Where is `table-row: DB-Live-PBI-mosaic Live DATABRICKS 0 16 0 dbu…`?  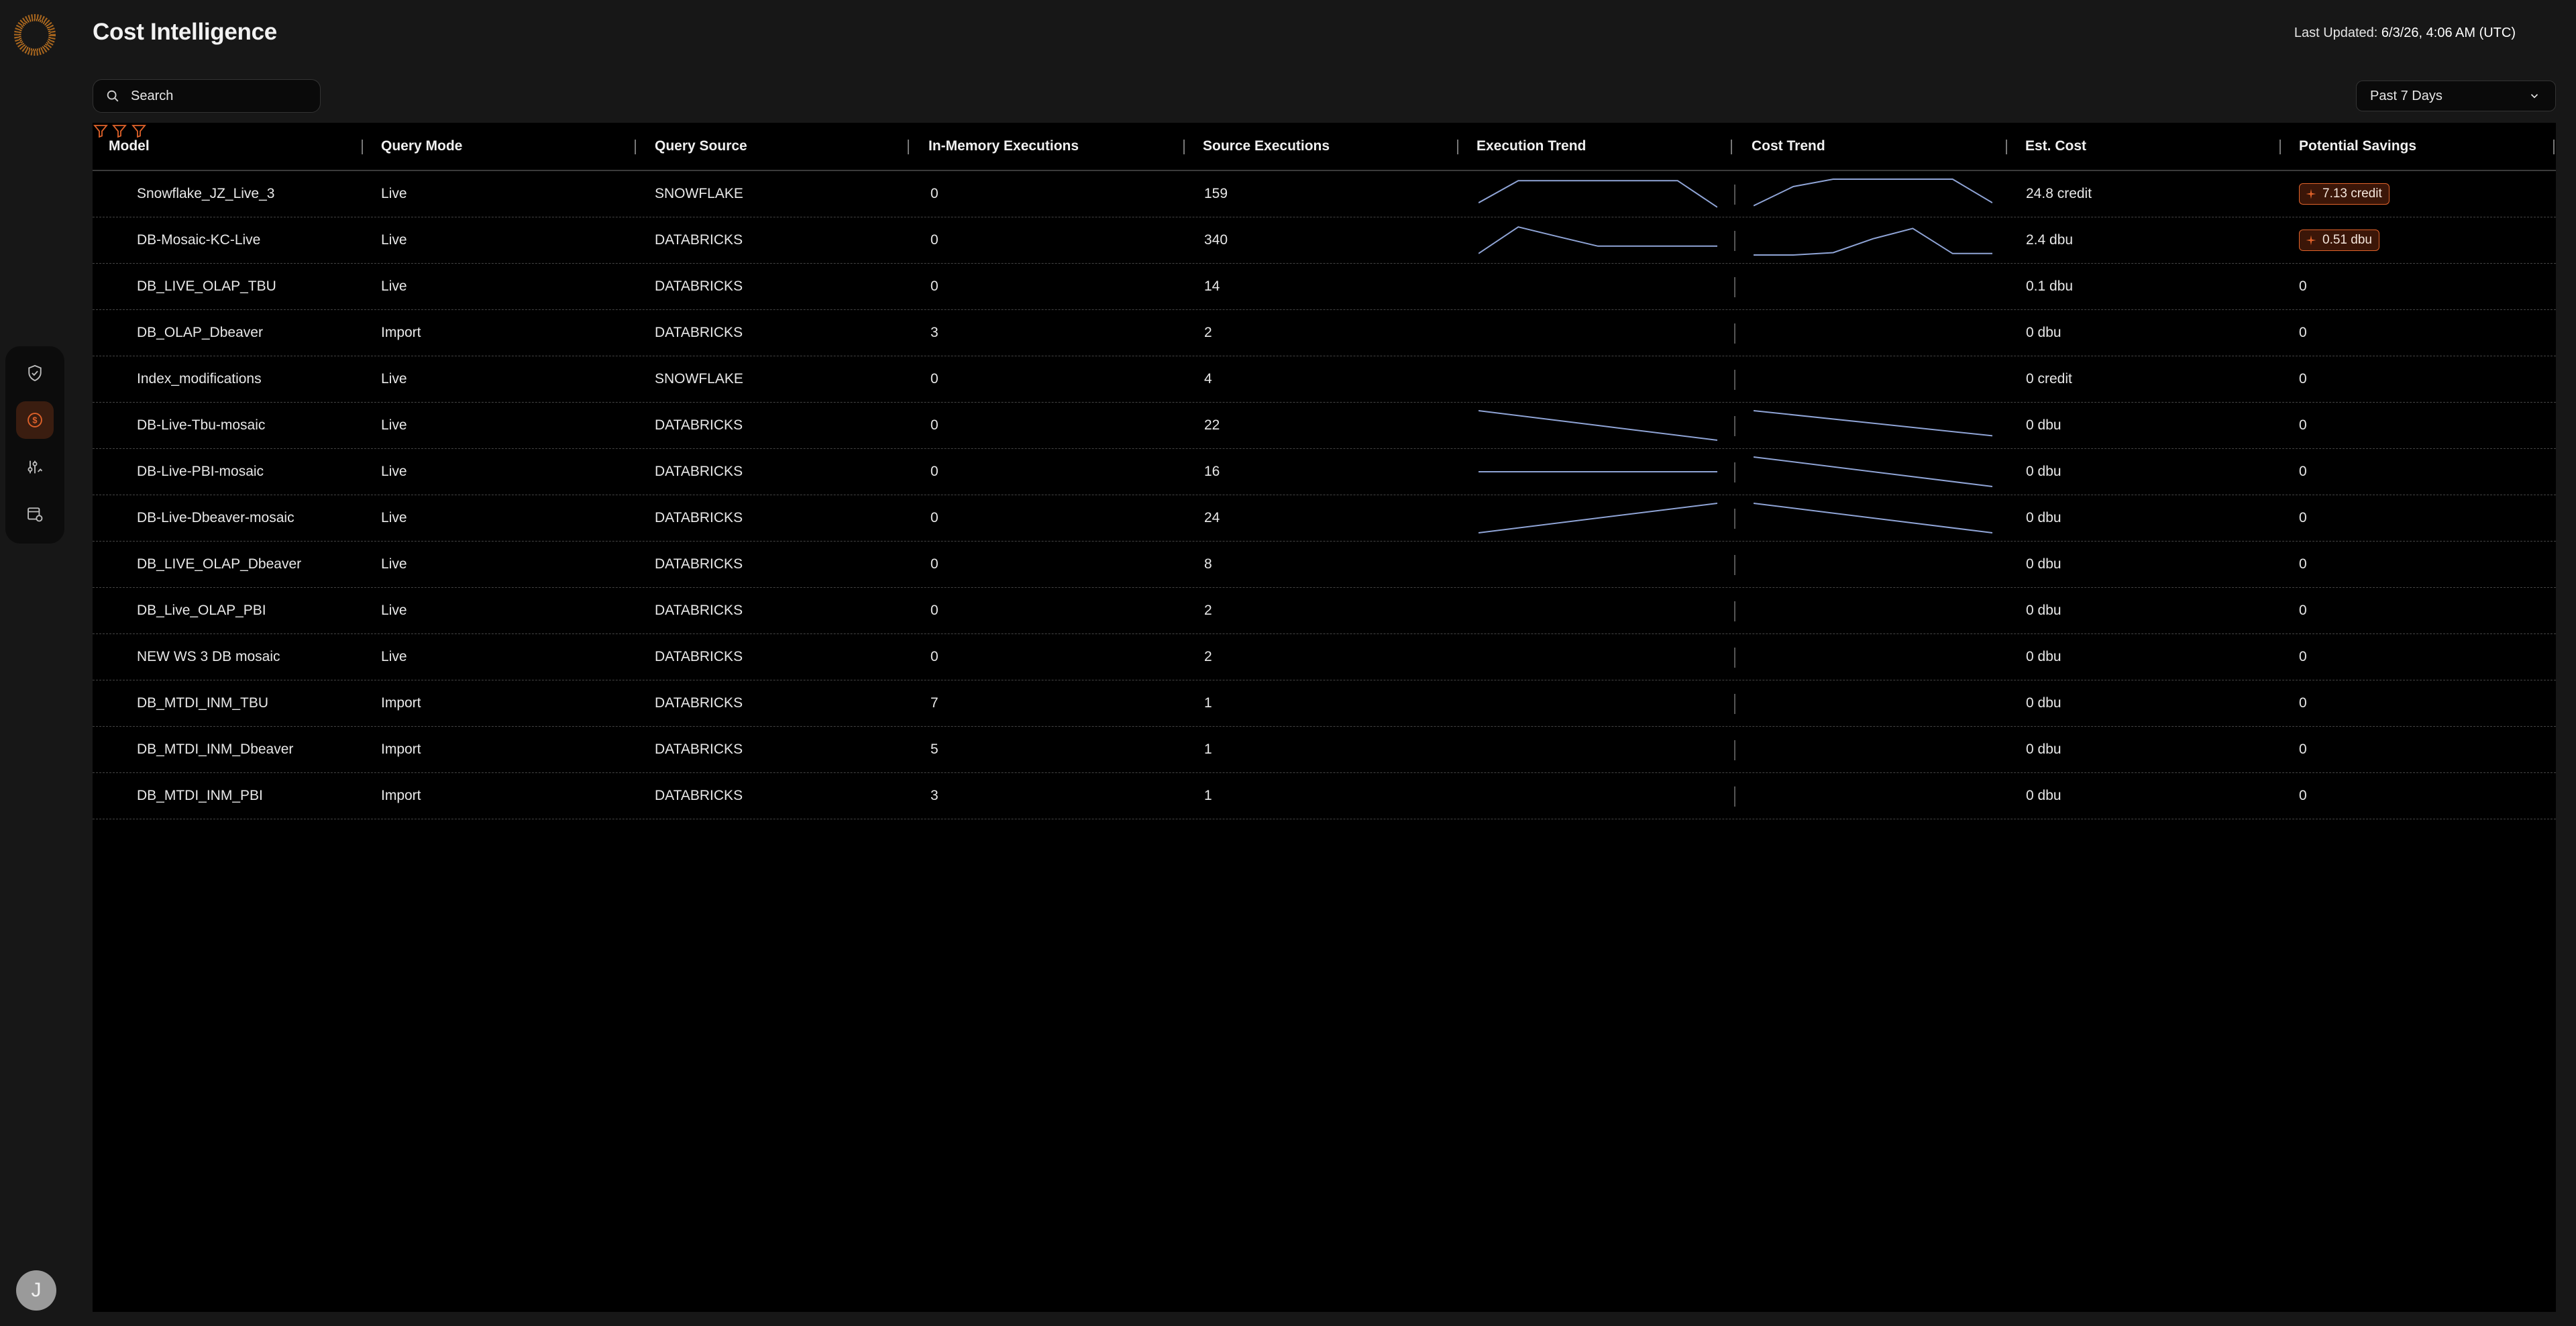
table-row: DB-Live-PBI-mosaic Live DATABRICKS 0 16 0 dbu… is located at coordinates (1324, 472).